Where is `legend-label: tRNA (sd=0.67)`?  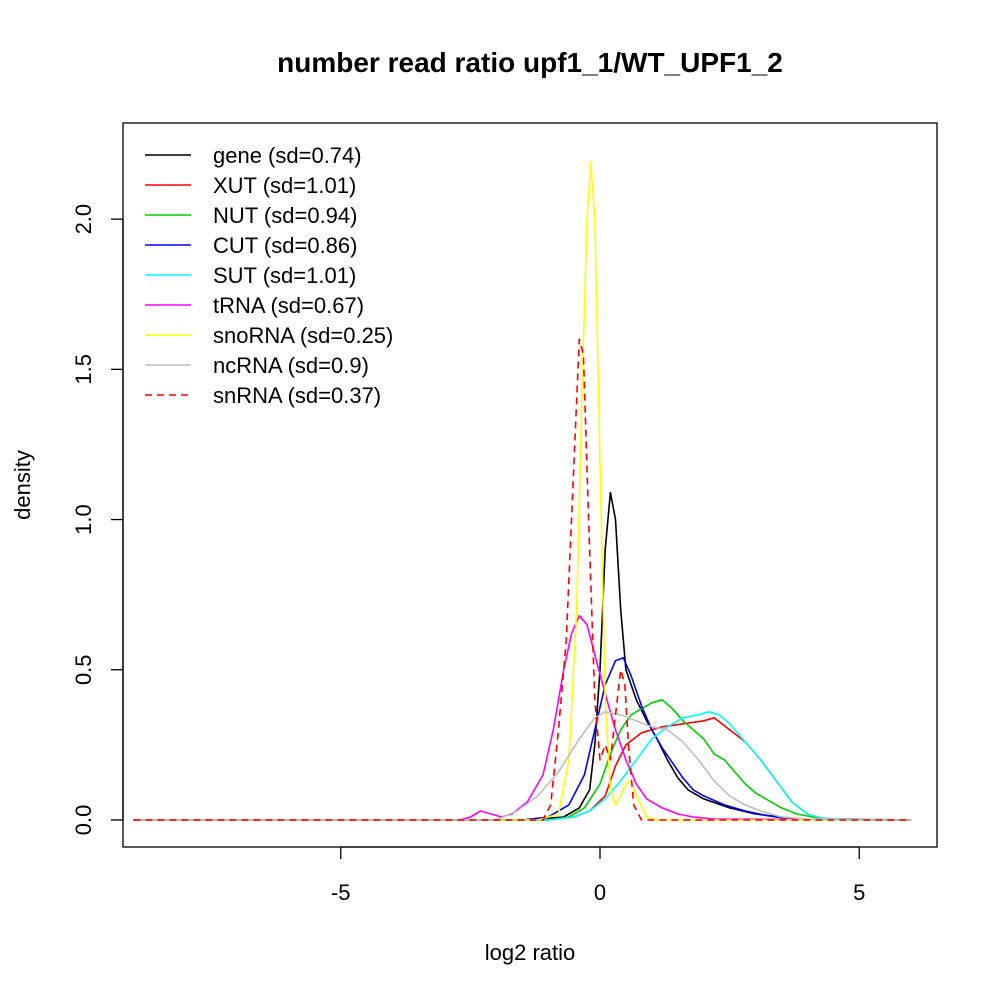
legend-label: tRNA (sd=0.67) is located at coordinates (288, 305).